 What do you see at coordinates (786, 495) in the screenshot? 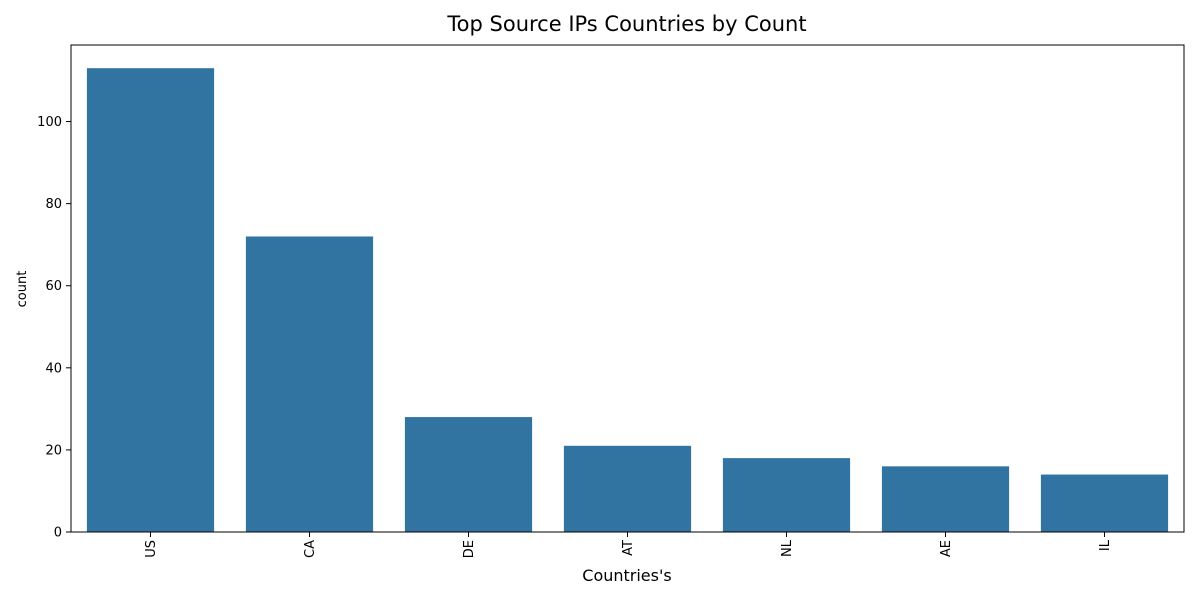
I see `bar-nl` at bounding box center [786, 495].